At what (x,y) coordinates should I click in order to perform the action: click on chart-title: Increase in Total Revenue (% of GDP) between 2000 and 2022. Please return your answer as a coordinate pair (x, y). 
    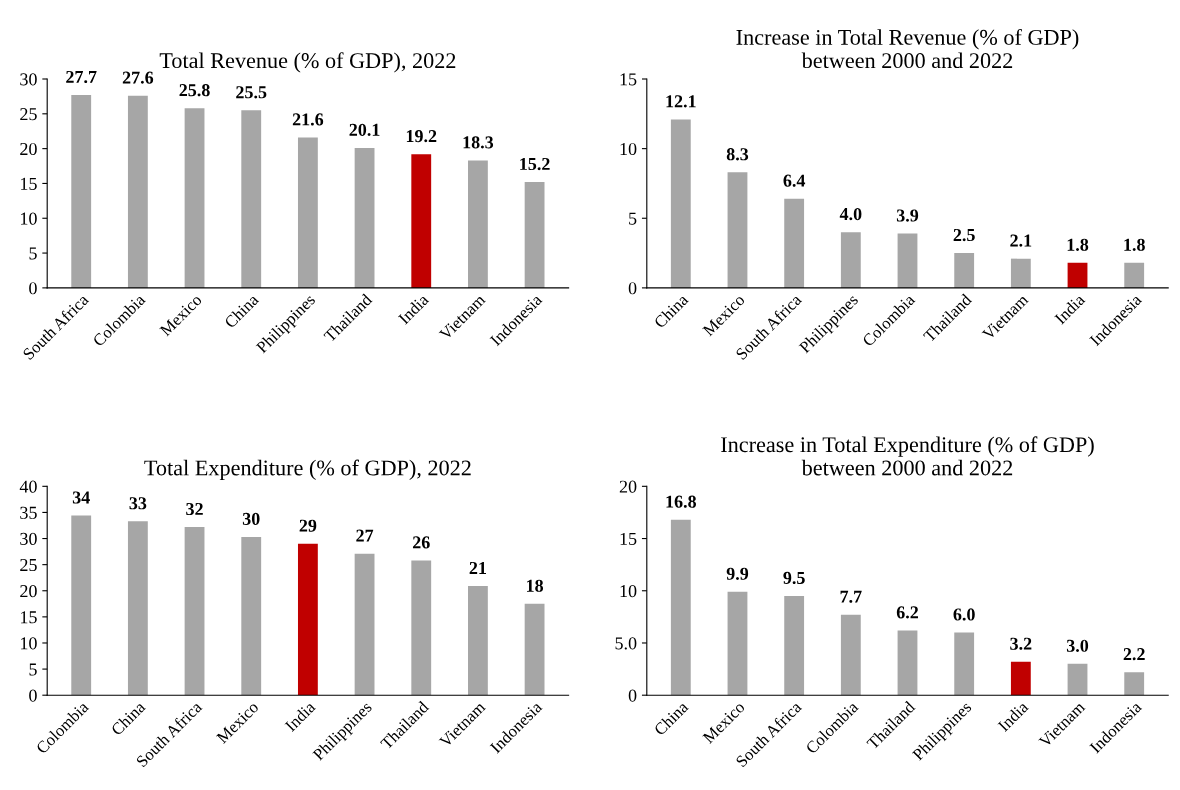
    Looking at the image, I should click on (907, 49).